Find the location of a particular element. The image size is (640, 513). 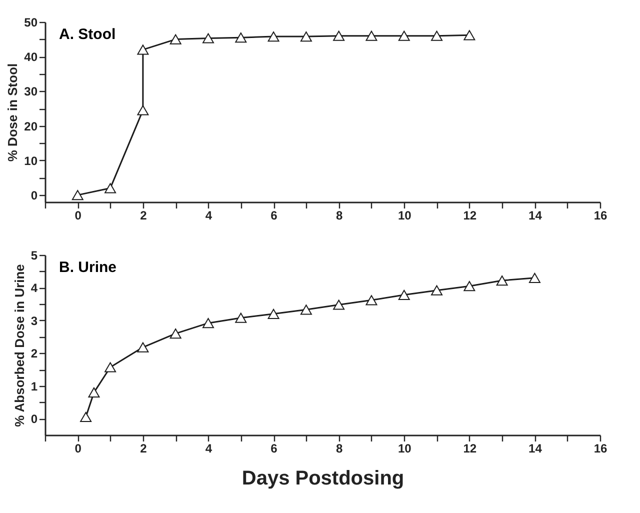

y-tick-label: 2 is located at coordinates (34, 353).